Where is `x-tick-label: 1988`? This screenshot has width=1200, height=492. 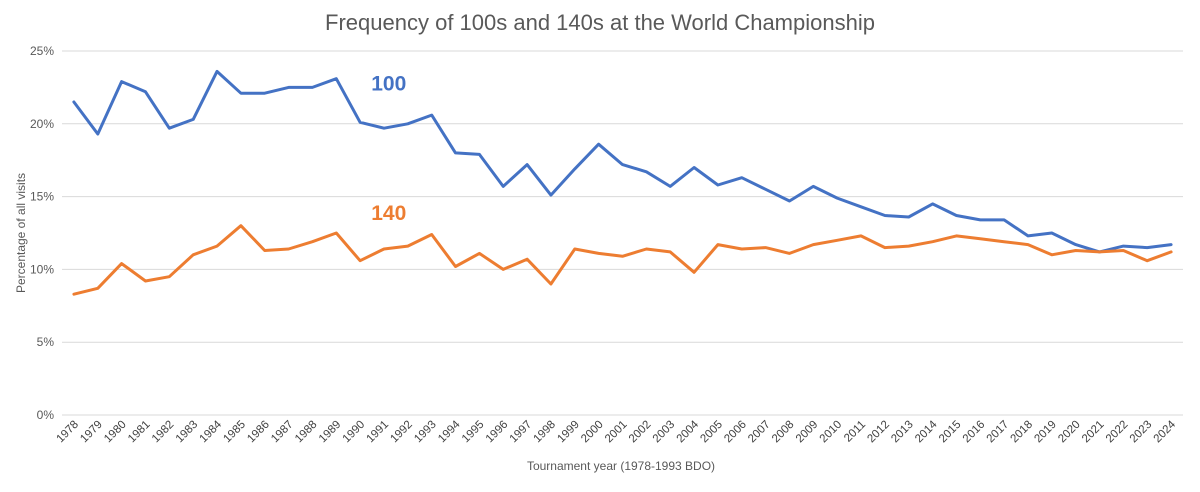
x-tick-label: 1988 is located at coordinates (306, 432).